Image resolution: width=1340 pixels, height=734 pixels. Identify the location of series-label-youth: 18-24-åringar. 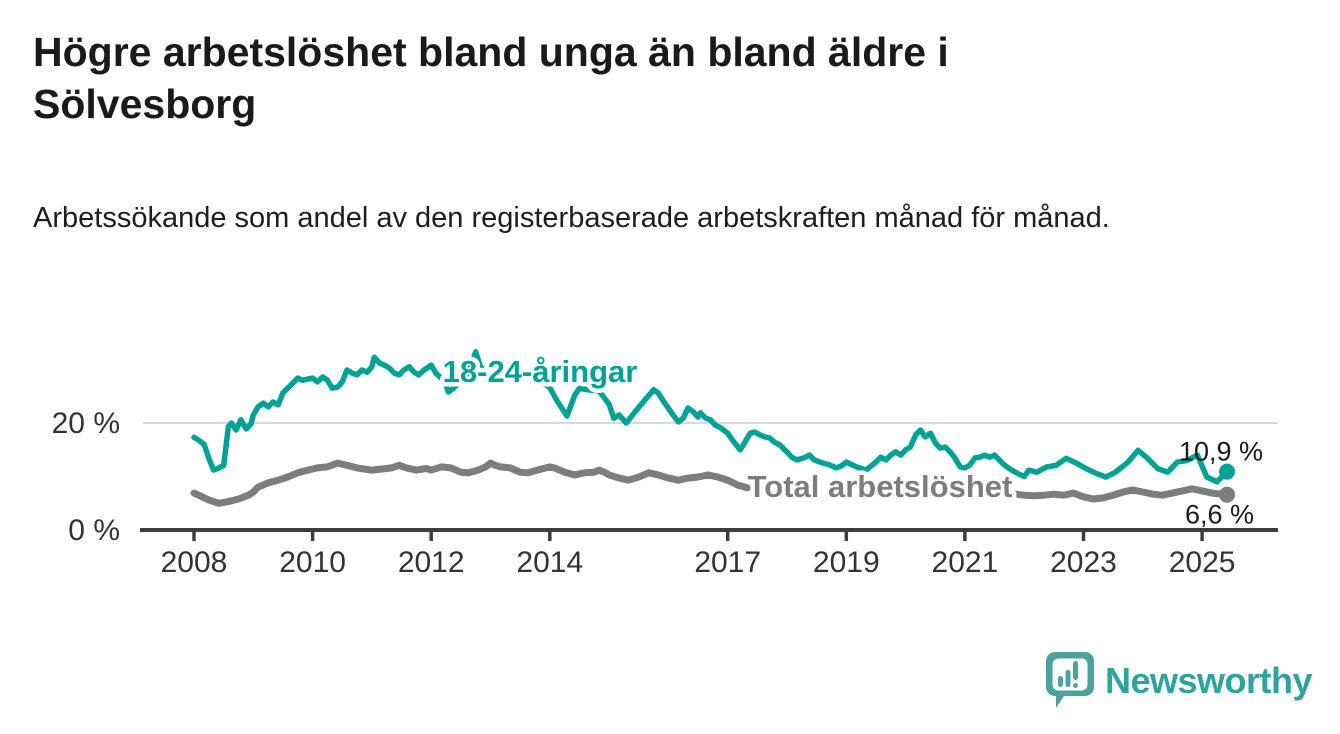
(540, 371).